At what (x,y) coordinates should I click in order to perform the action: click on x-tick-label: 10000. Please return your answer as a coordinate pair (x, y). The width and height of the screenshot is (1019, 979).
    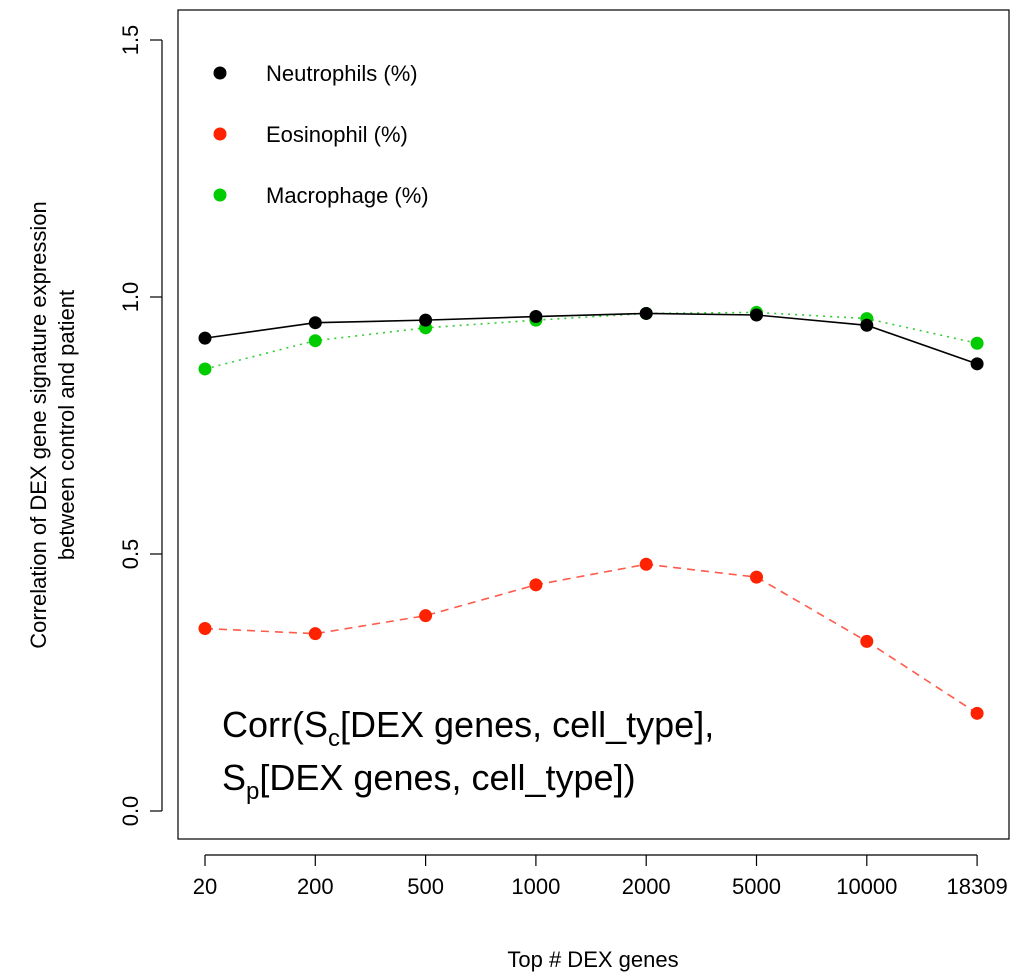
    Looking at the image, I should click on (866, 886).